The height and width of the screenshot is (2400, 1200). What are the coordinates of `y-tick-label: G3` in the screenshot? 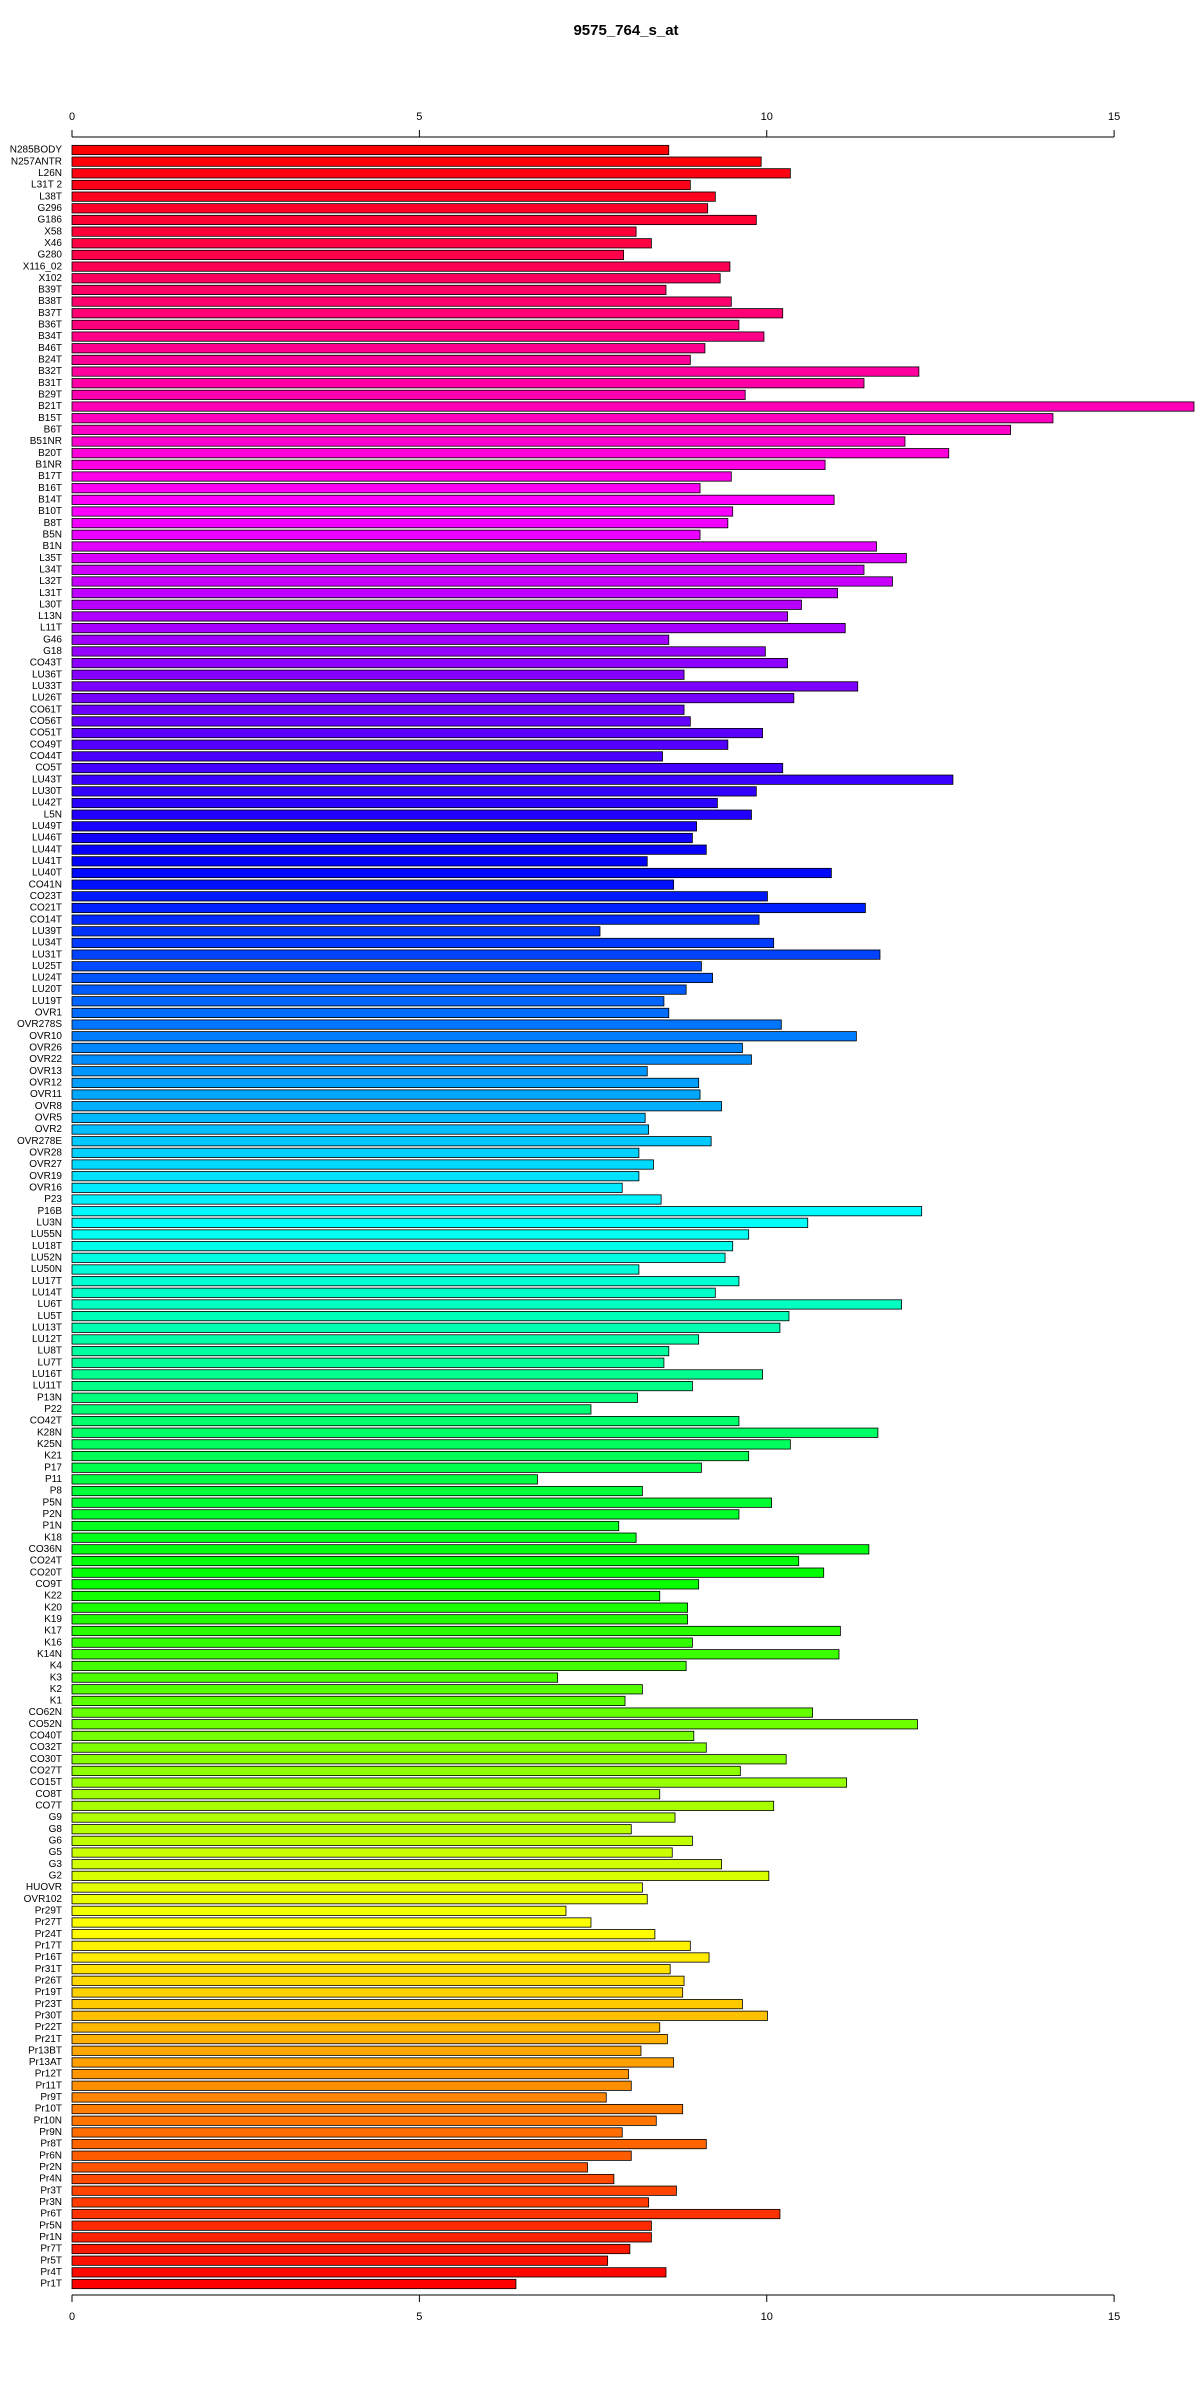 It's located at (56, 1864).